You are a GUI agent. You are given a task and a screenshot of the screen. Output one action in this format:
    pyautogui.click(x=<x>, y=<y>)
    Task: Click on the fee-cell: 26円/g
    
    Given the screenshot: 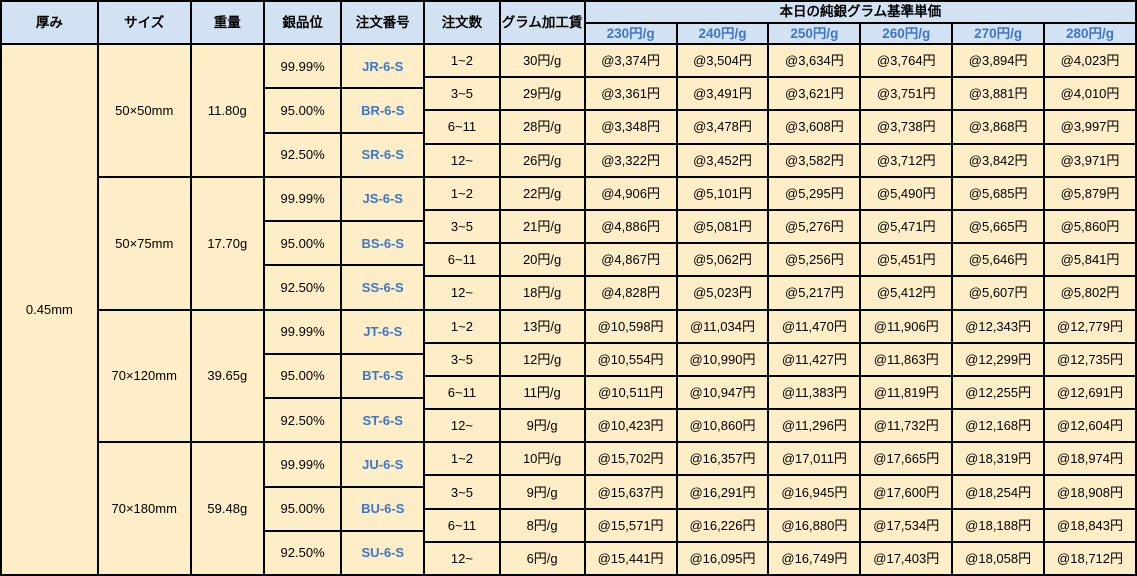 What is the action you would take?
    pyautogui.click(x=542, y=160)
    